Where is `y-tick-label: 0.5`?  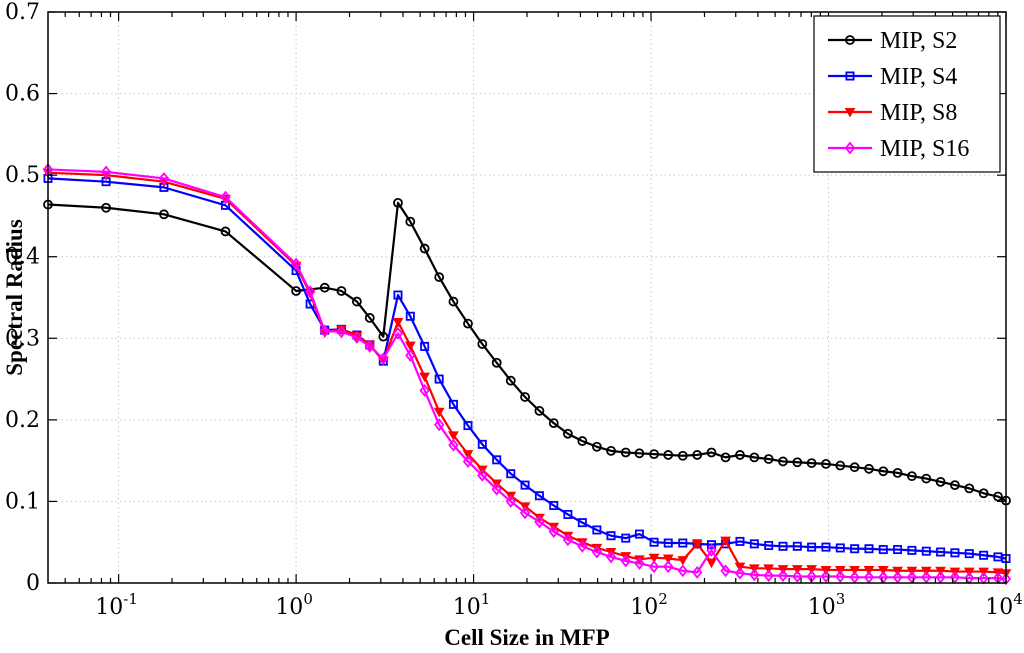 y-tick-label: 0.5 is located at coordinates (22, 175).